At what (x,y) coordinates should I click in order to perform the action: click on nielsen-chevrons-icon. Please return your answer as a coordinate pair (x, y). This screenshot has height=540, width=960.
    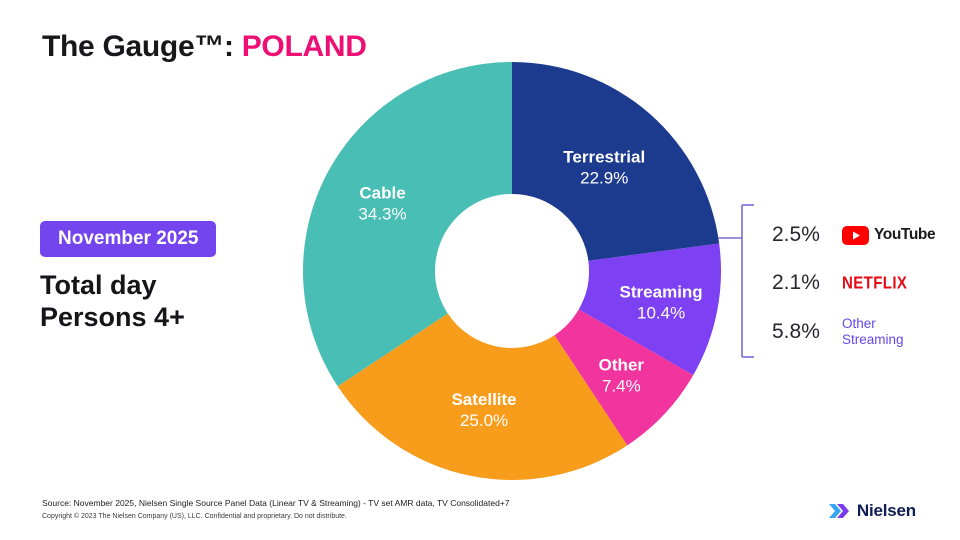
    Looking at the image, I should click on (838, 511).